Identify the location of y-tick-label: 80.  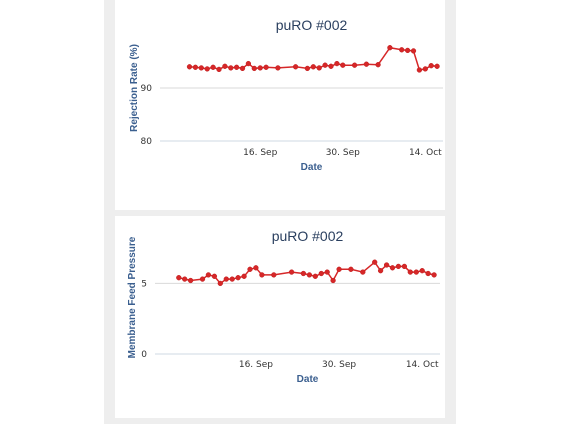
(147, 142).